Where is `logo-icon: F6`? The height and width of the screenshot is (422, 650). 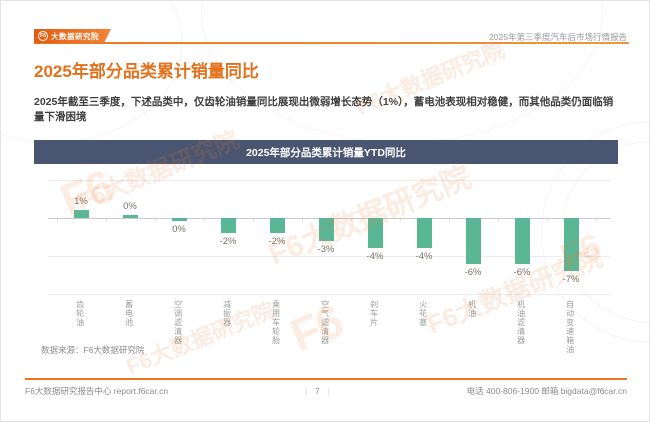 logo-icon: F6 is located at coordinates (43, 36).